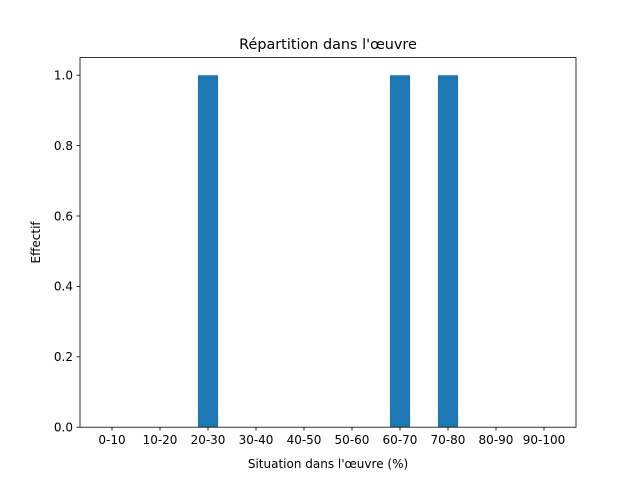  What do you see at coordinates (36, 242) in the screenshot?
I see `y-axis-label: Effectif` at bounding box center [36, 242].